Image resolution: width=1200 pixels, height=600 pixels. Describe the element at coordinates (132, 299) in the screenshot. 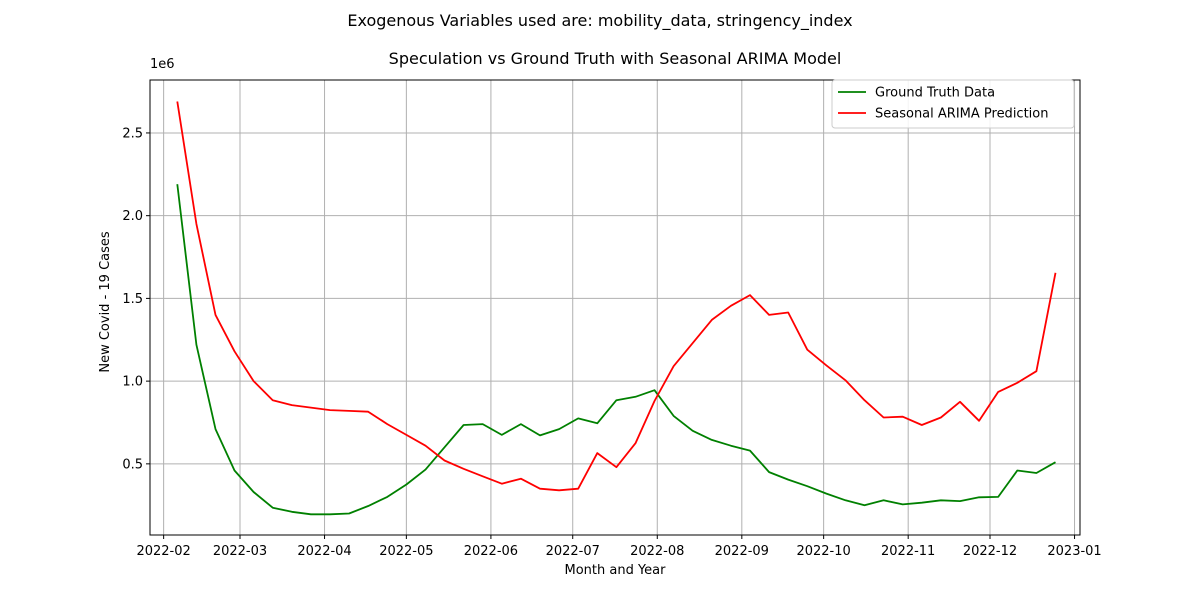

I see `y-tick-label: 1.5` at that location.